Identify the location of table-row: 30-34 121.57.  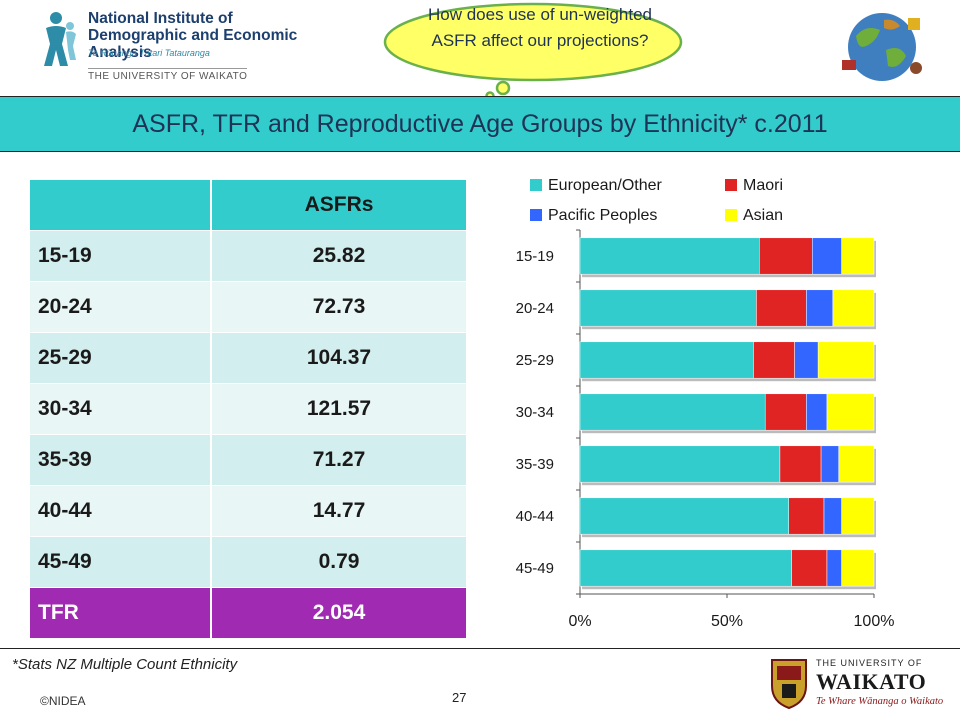
(247, 409).